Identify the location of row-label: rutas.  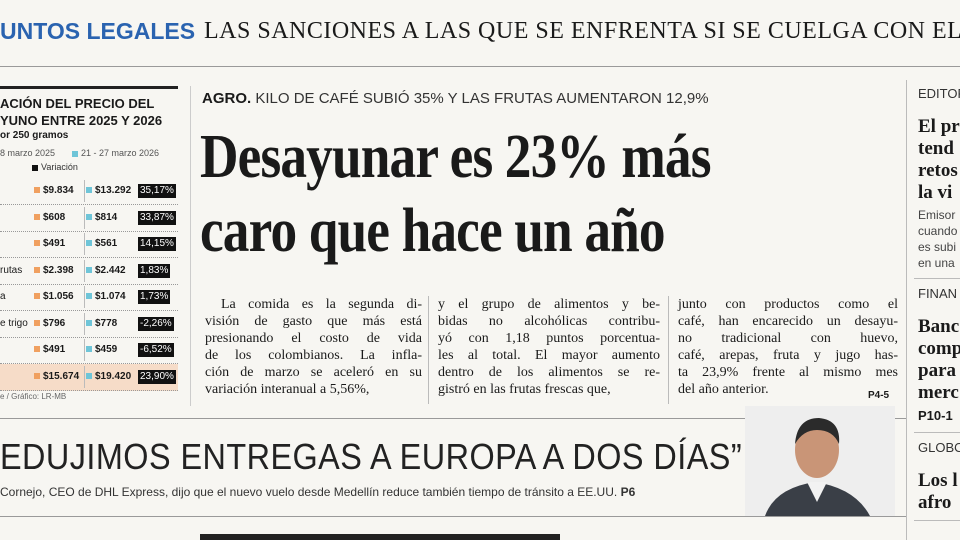
(11, 270).